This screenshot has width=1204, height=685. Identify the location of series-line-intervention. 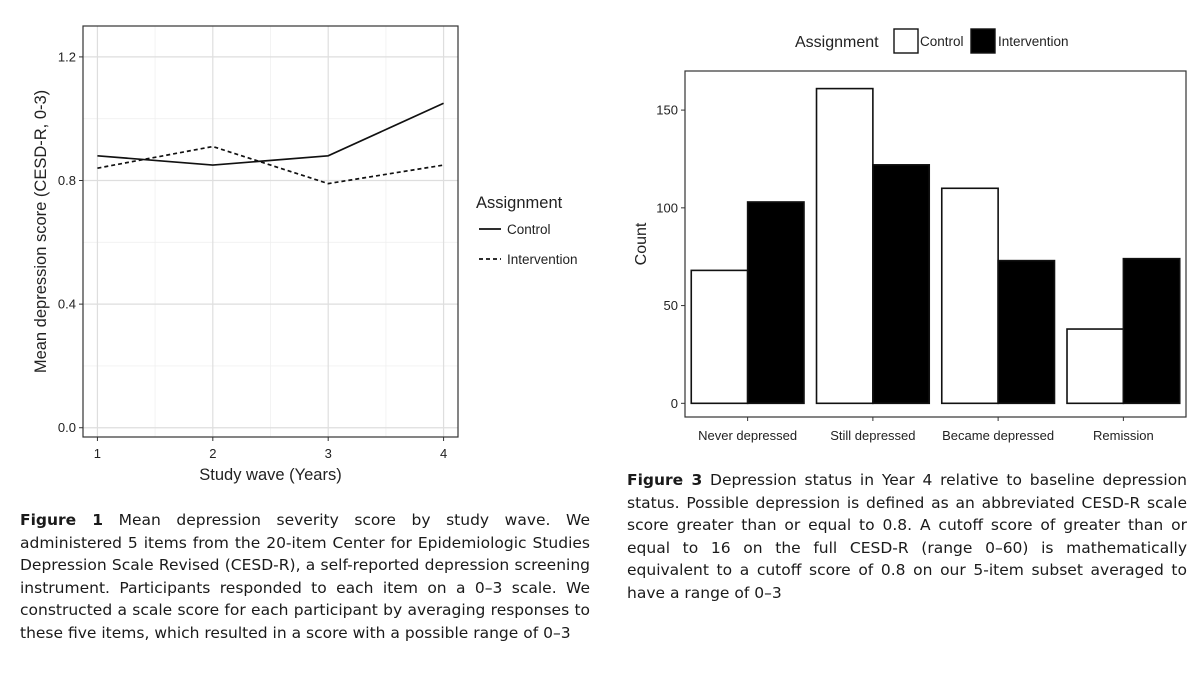
(270, 165).